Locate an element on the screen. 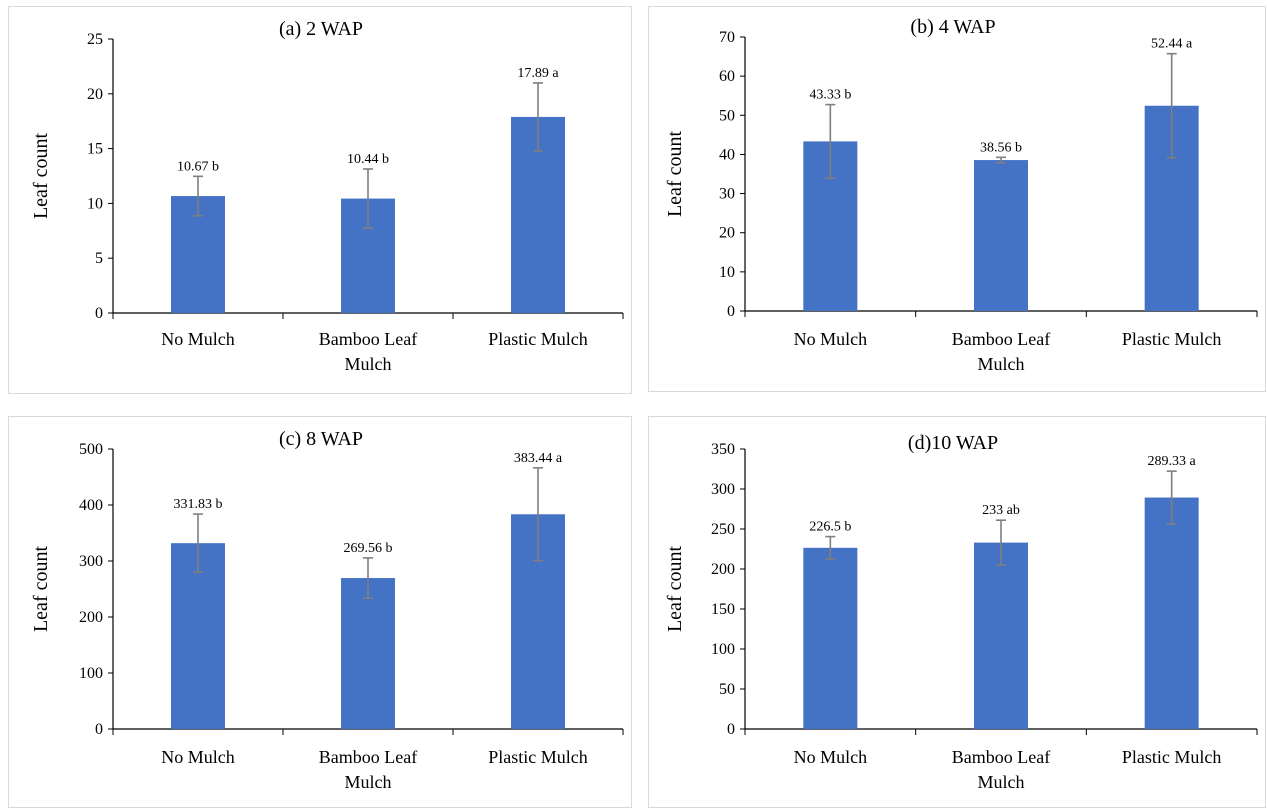 This screenshot has width=1267, height=809. y-tick-label: 5 is located at coordinates (99, 258).